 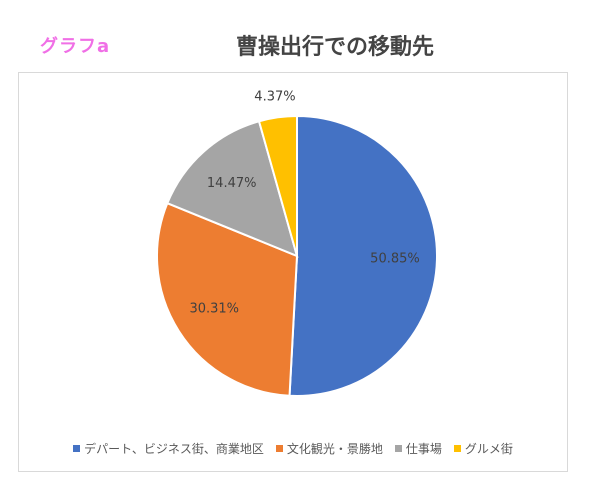 What do you see at coordinates (75, 46) in the screenshot?
I see `chart-label: グラフa` at bounding box center [75, 46].